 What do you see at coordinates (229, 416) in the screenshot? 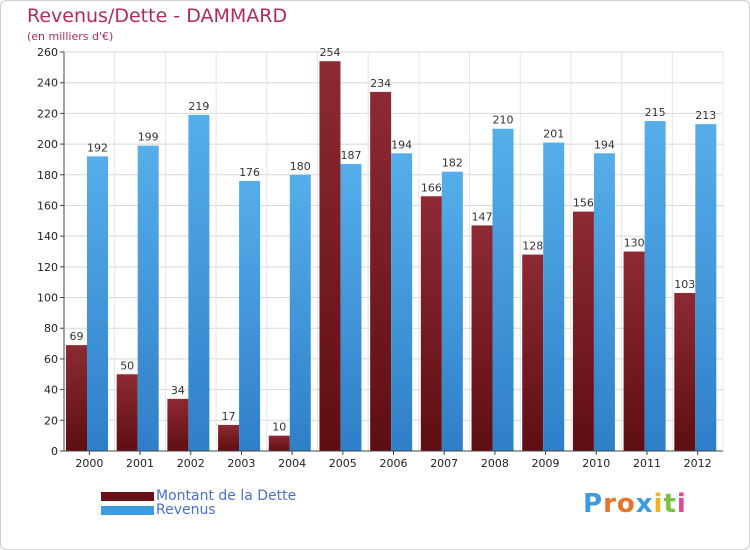
I see `data-label: 17` at bounding box center [229, 416].